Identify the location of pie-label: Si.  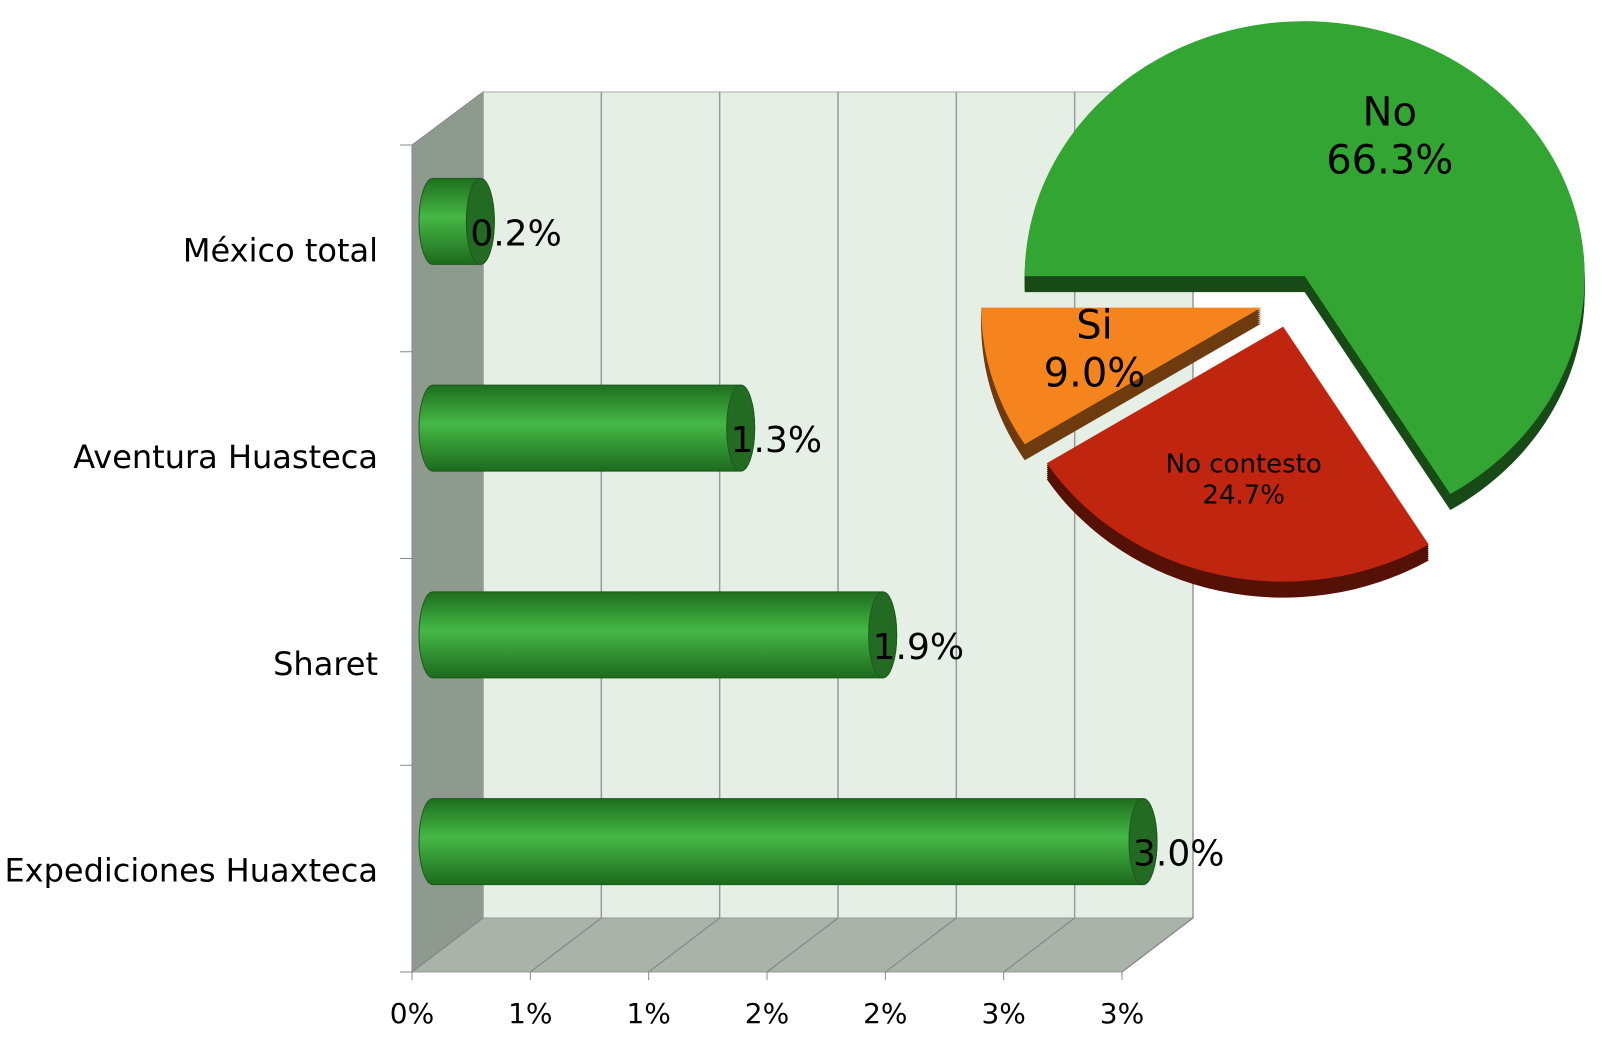
(1094, 326).